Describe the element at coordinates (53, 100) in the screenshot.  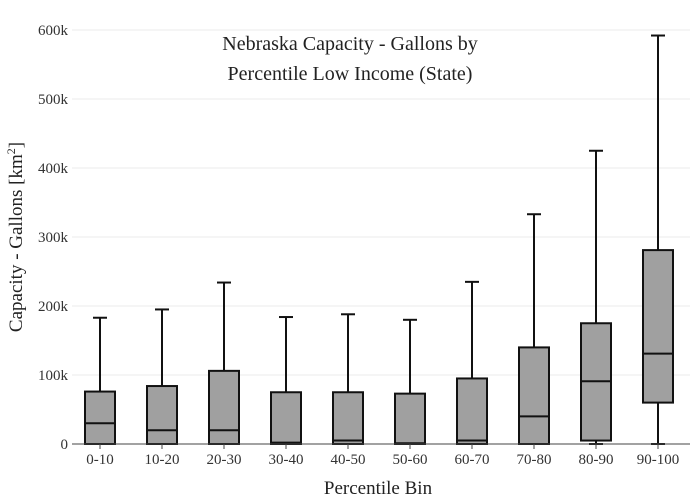
I see `y-tick-label: 500k` at that location.